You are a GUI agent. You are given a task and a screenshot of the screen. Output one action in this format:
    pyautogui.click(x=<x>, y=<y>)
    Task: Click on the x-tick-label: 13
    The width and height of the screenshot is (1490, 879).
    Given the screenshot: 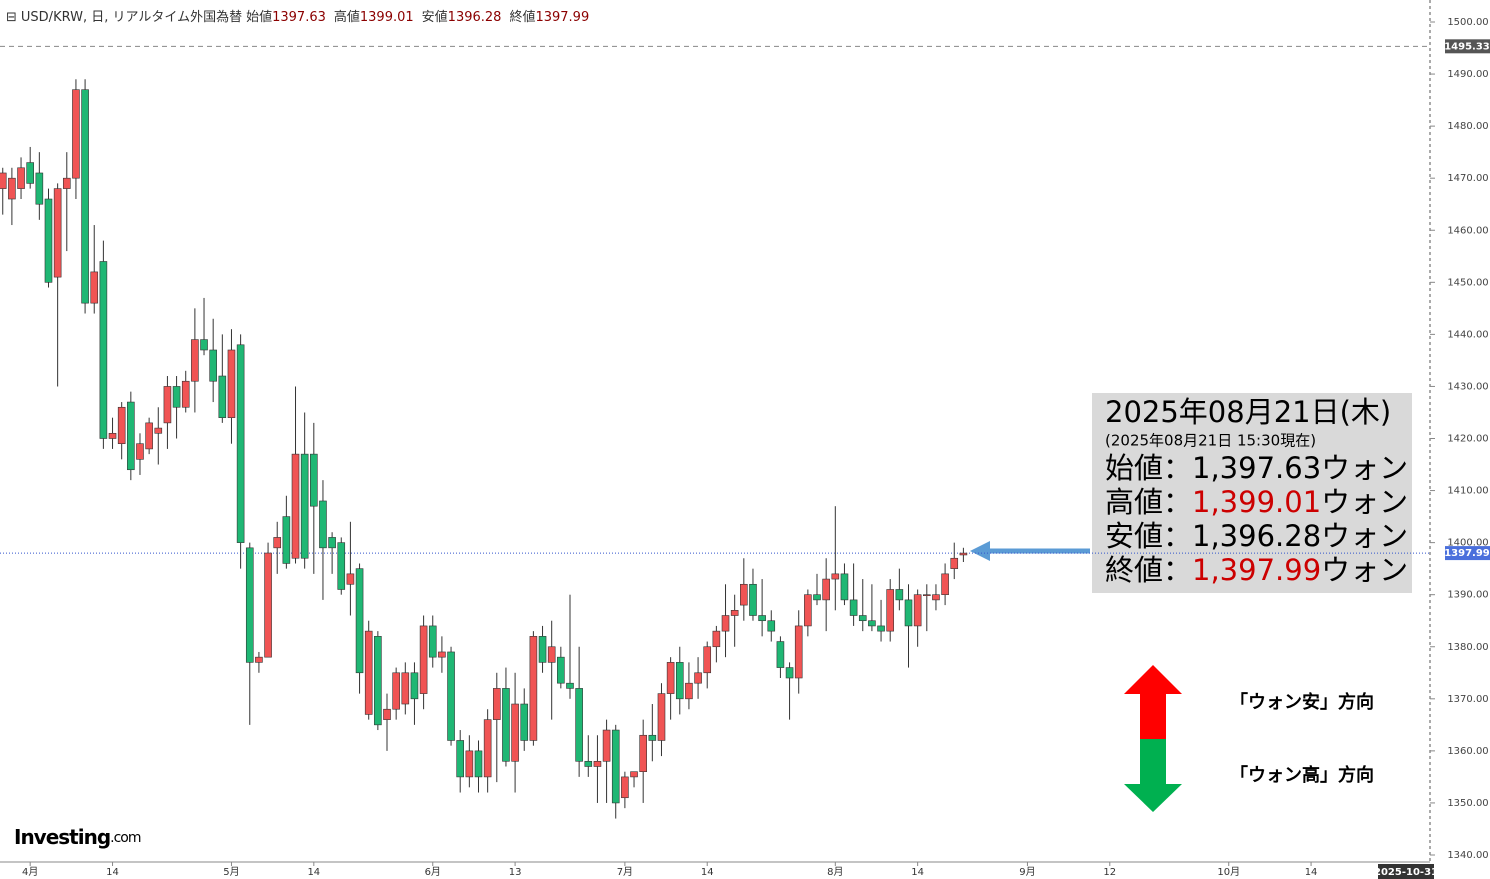 What is the action you would take?
    pyautogui.click(x=515, y=872)
    